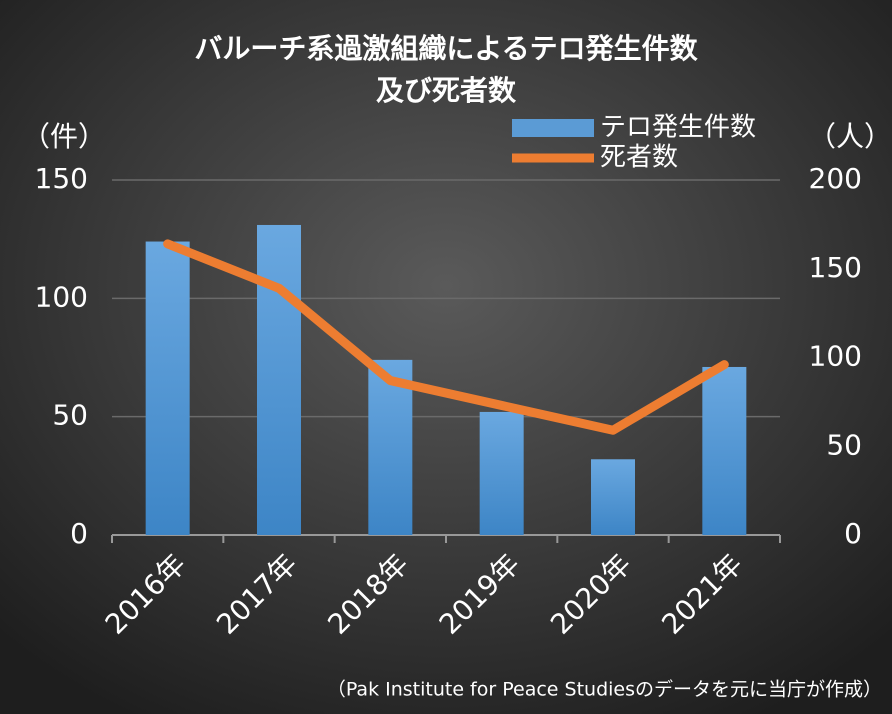 The width and height of the screenshot is (892, 714). I want to click on legend-label: 死者数, so click(639, 158).